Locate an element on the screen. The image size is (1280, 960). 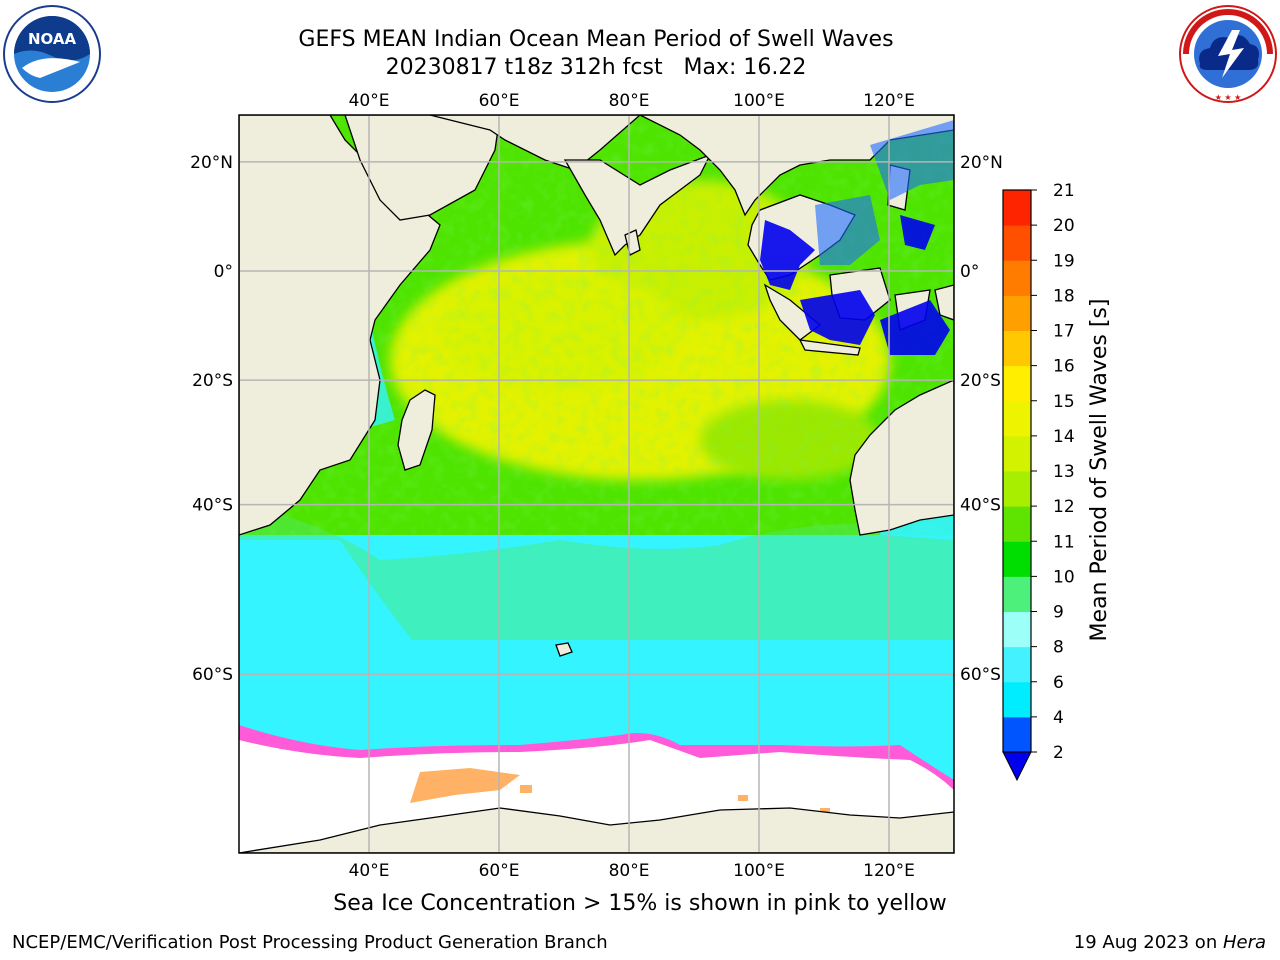
x-tick-label-bottom: 80°E is located at coordinates (629, 870).